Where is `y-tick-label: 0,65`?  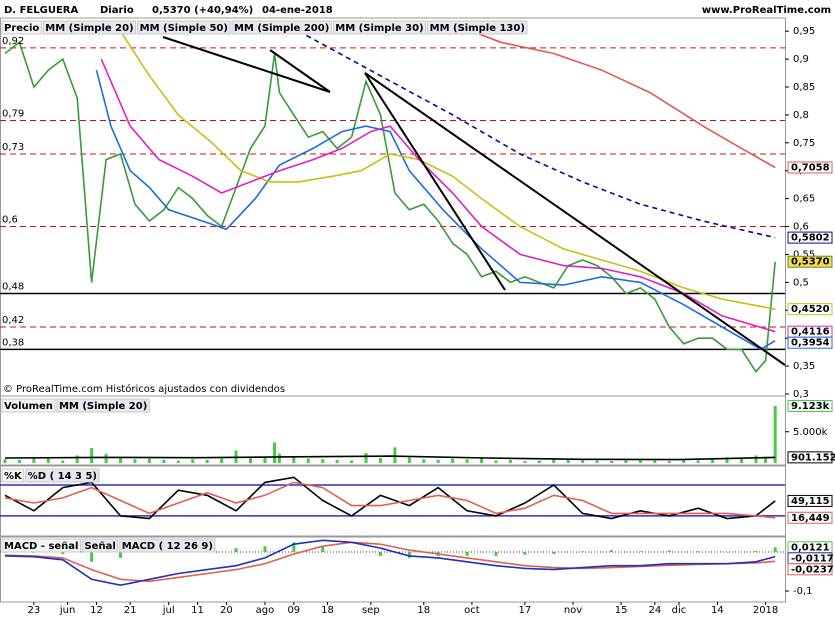 y-tick-label: 0,65 is located at coordinates (804, 199).